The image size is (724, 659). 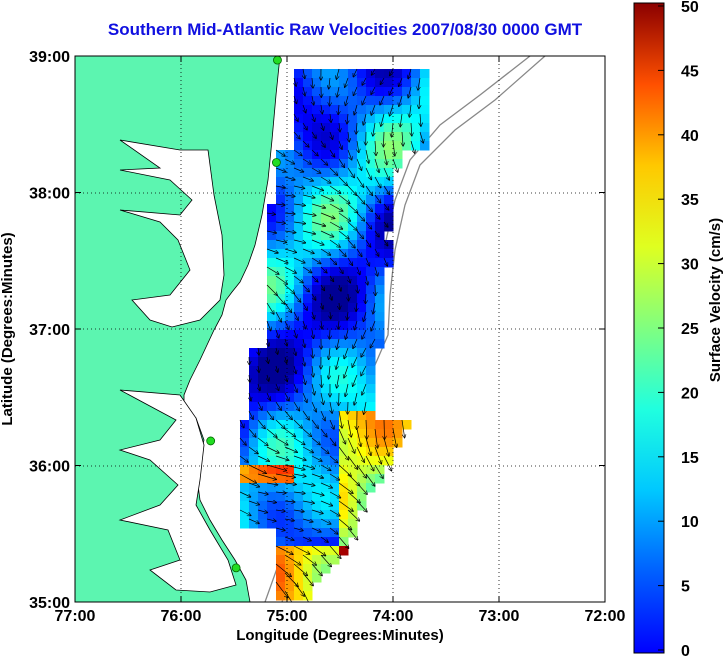 I want to click on colorbar-tick-label: 30, so click(x=690, y=265).